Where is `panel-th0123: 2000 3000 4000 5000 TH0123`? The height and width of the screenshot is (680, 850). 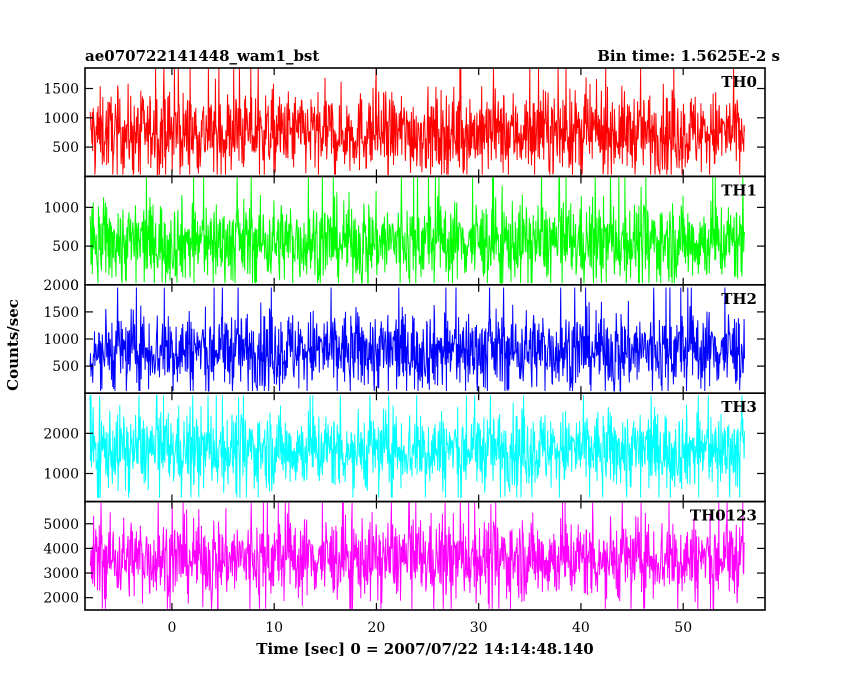
panel-th0123: 2000 3000 4000 5000 TH0123 is located at coordinates (404, 555).